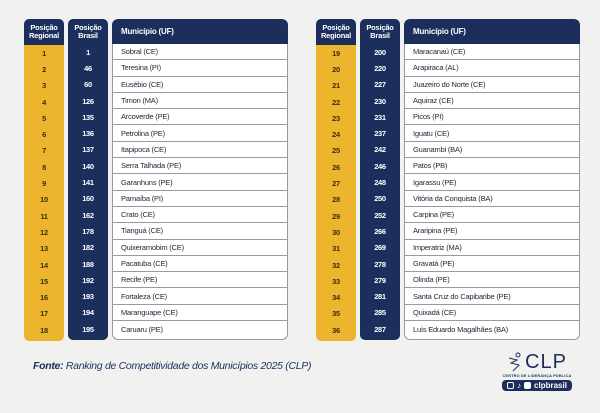 The image size is (600, 413). What do you see at coordinates (44, 184) in the screenshot?
I see `cell-regional: 9` at bounding box center [44, 184].